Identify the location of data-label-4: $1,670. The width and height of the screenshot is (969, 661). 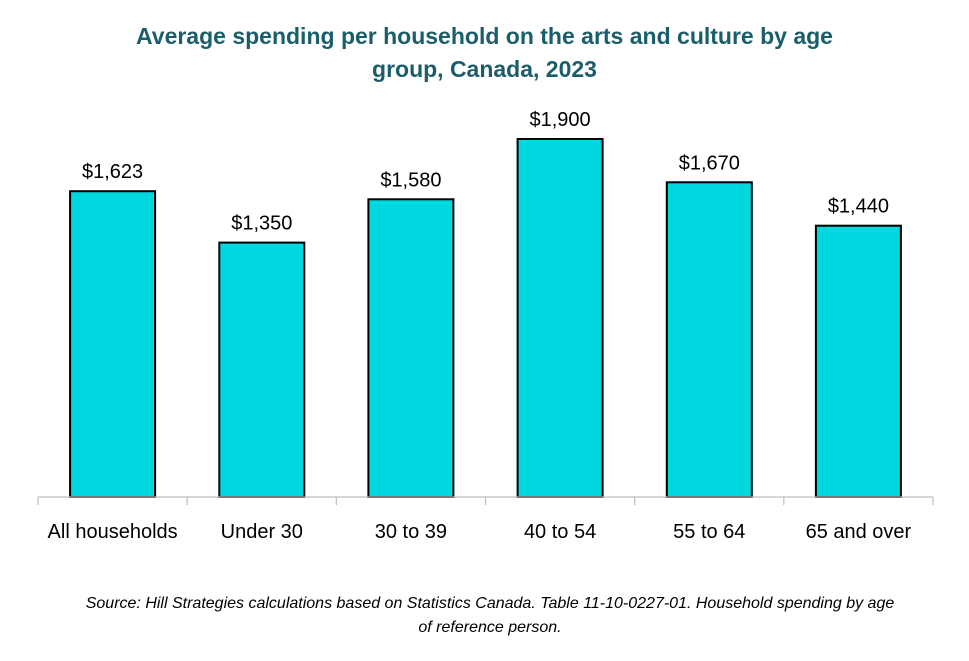
(709, 163).